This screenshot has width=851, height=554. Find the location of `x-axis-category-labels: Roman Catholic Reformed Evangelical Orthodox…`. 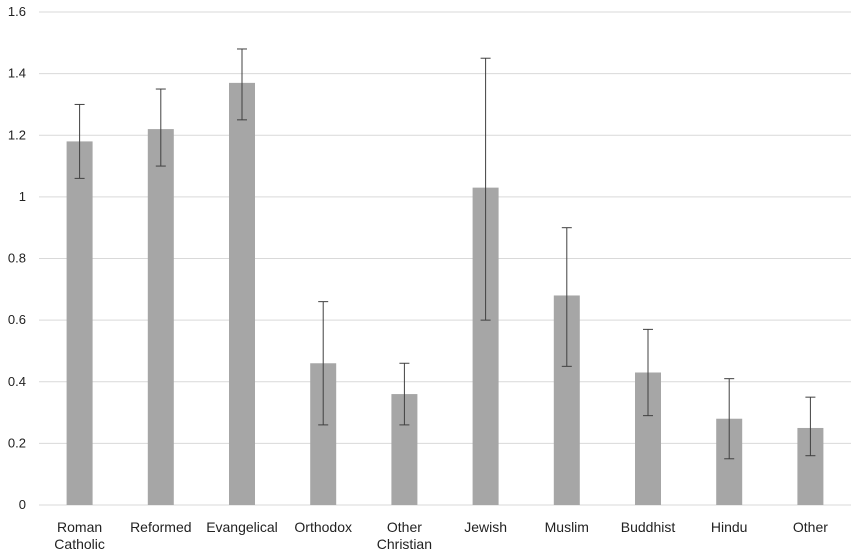

x-axis-category-labels: Roman Catholic Reformed Evangelical Orthodox… is located at coordinates (441, 535).